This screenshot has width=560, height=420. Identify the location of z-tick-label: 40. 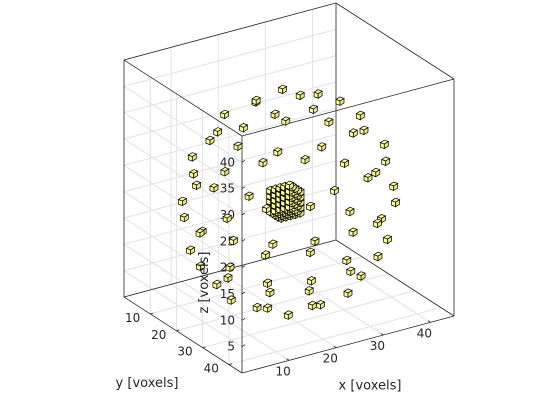
(227, 162).